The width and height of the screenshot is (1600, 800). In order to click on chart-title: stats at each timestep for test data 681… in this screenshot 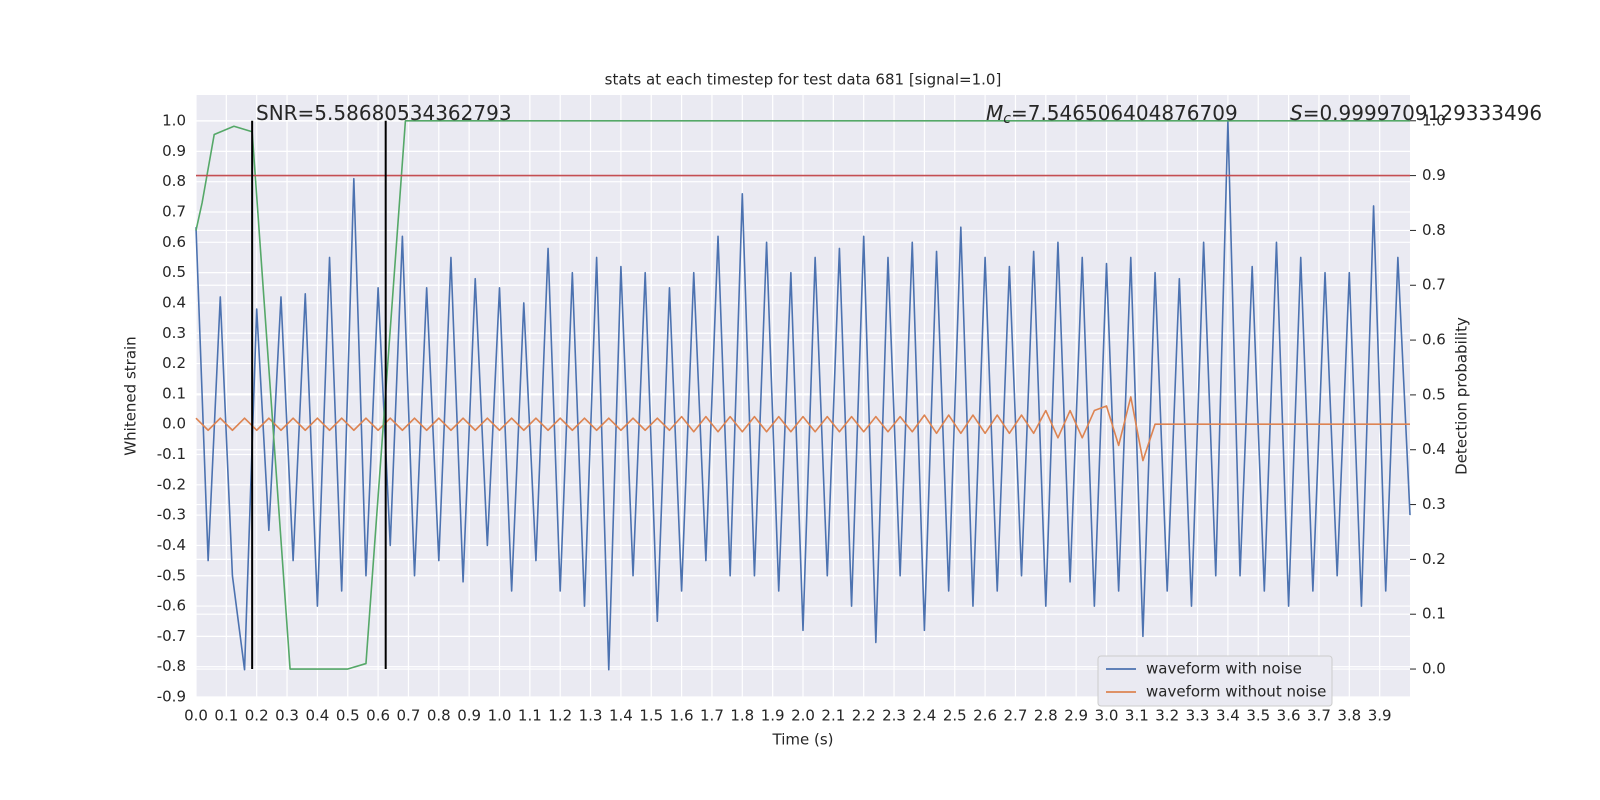, I will do `click(803, 80)`.